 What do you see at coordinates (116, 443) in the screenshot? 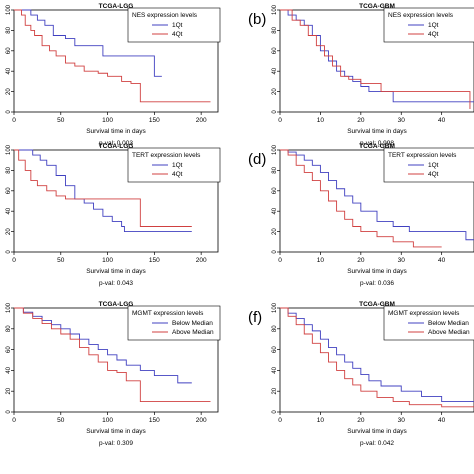
I see `p-value: p-val: 0.309` at bounding box center [116, 443].